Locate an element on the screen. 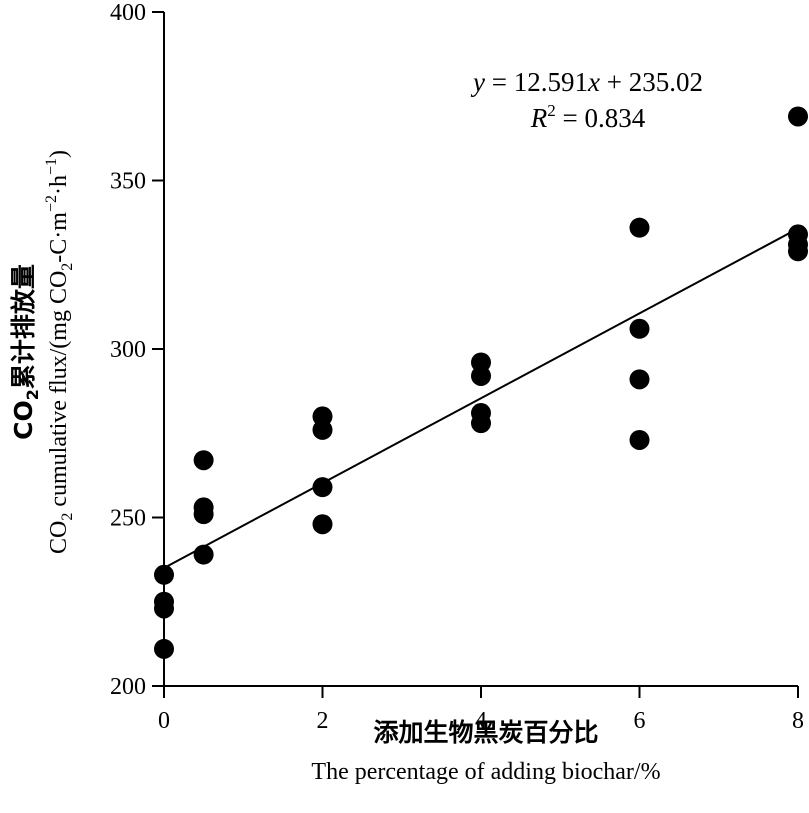 The width and height of the screenshot is (809, 813). r-squared: R2 = 0.834 is located at coordinates (588, 117).